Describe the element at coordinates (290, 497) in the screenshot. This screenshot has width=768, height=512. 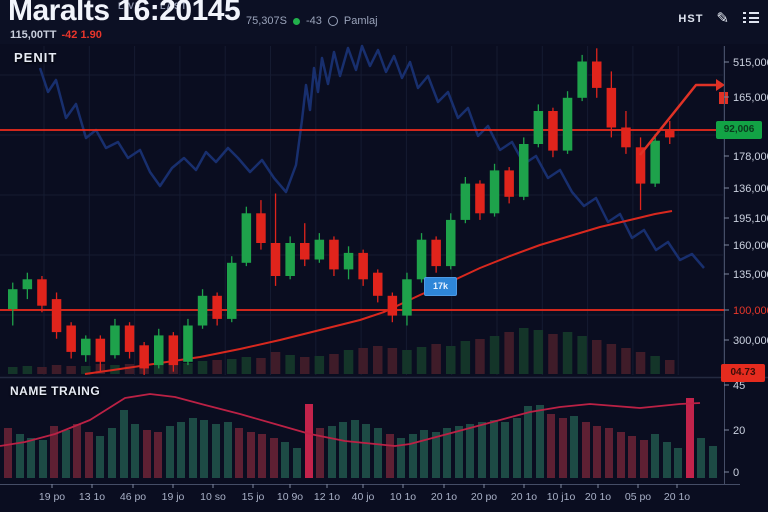
I see `svg-text: 10 9o` at that location.